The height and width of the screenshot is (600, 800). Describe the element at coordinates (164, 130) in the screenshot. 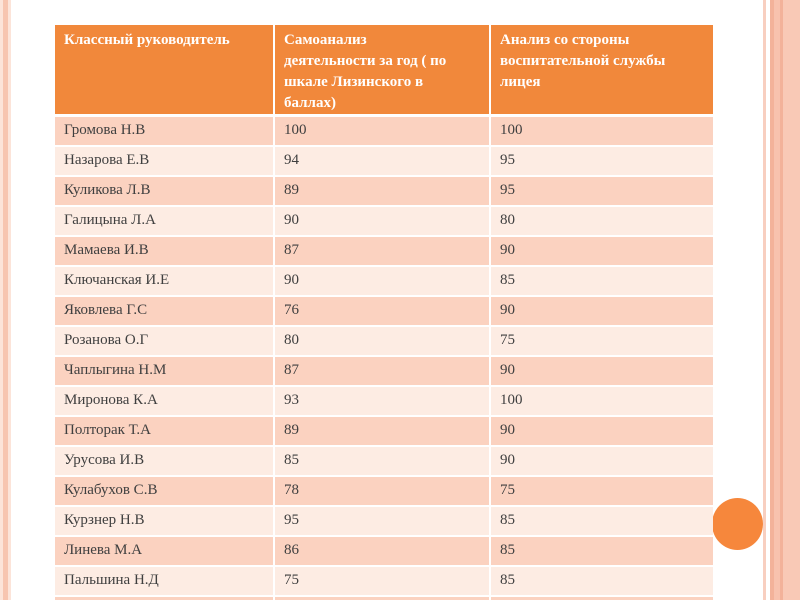

I see `teacher-name-cell: Громова Н.В` at that location.